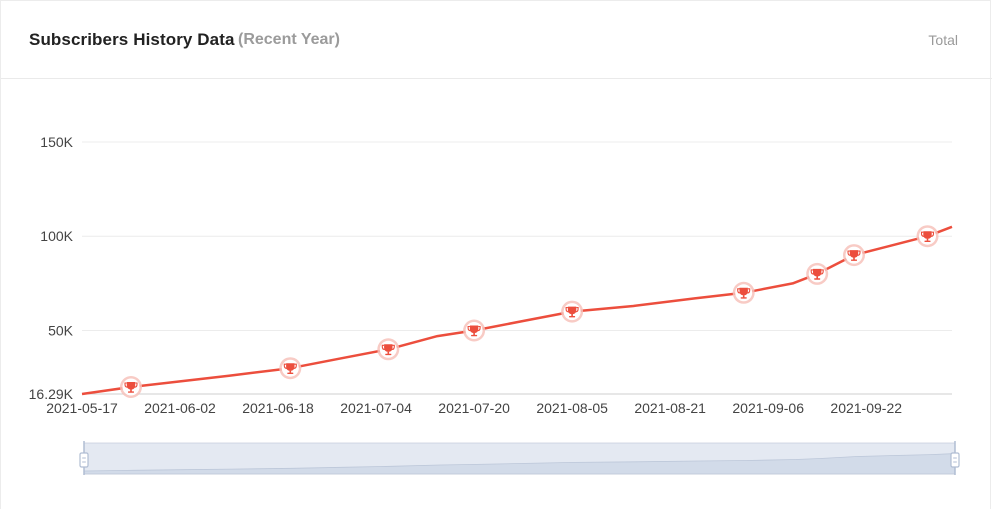 The image size is (992, 510). Describe the element at coordinates (132, 39) in the screenshot. I see `card-title: Subscribers History Data` at that location.